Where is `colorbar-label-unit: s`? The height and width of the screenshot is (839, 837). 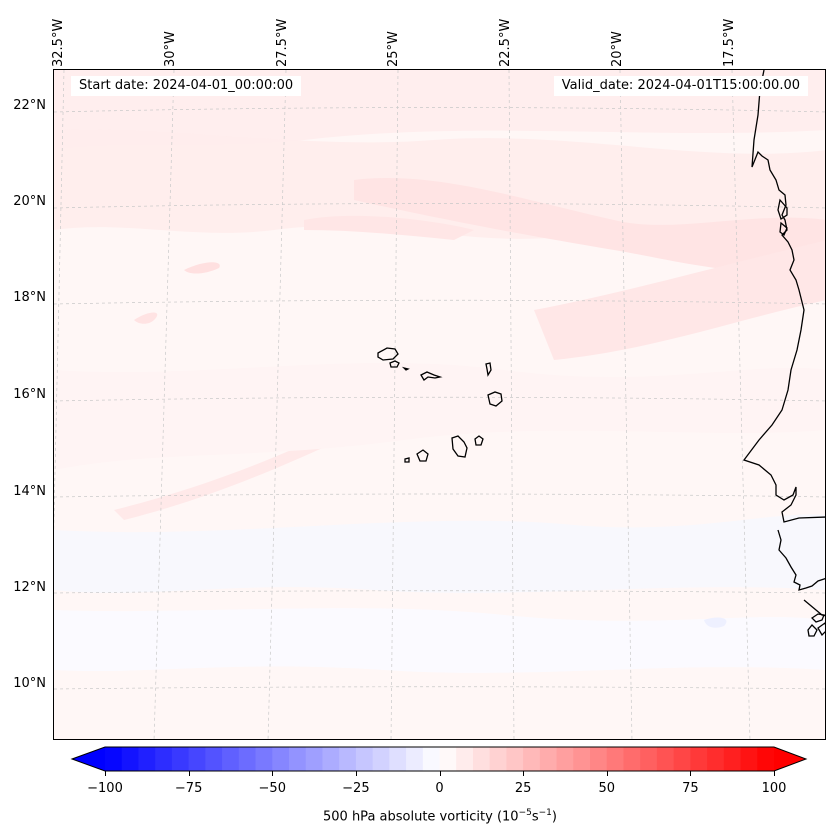
colorbar-label-unit: s is located at coordinates (535, 817).